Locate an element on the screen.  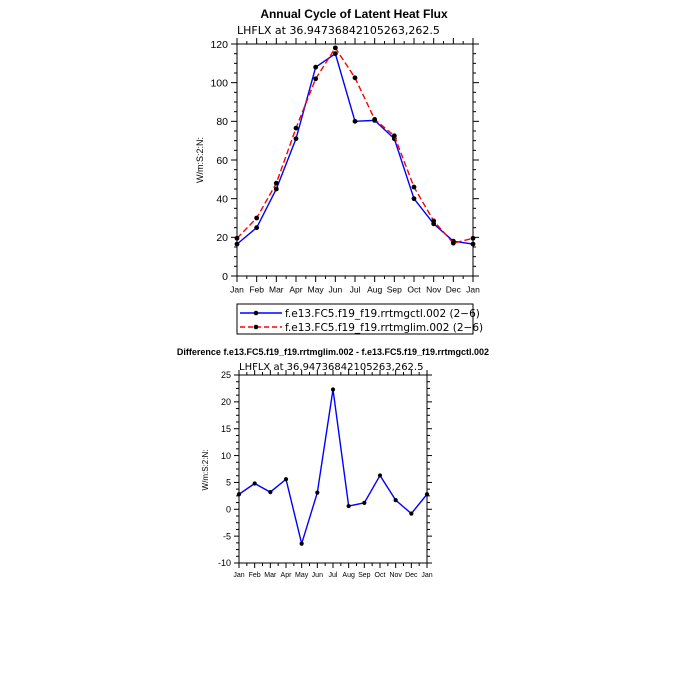
y-tick-label: 25 is located at coordinates (226, 375).